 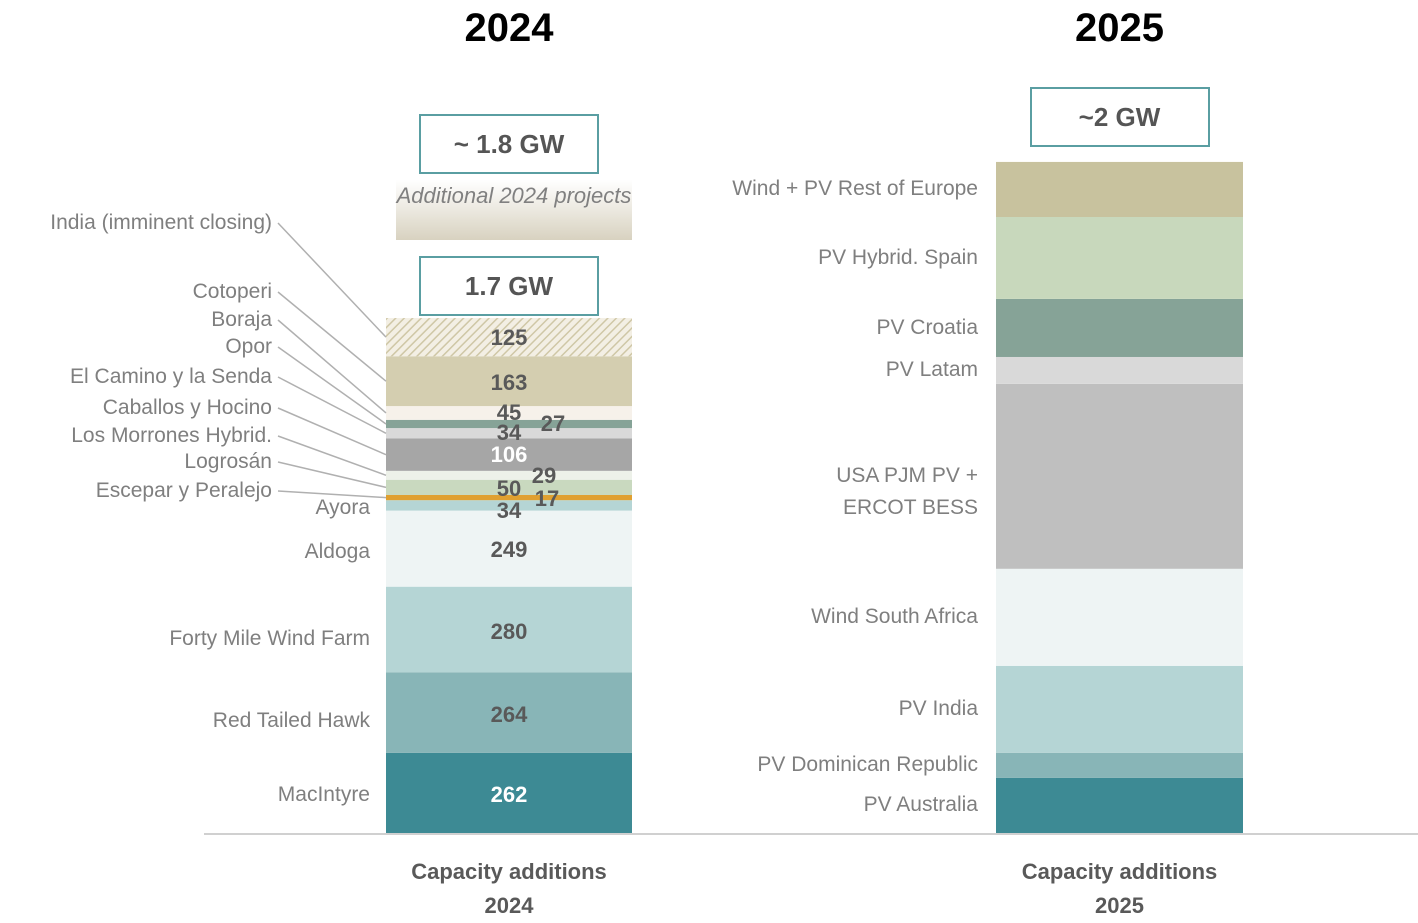 I want to click on series-label: Ayora, so click(x=342, y=507).